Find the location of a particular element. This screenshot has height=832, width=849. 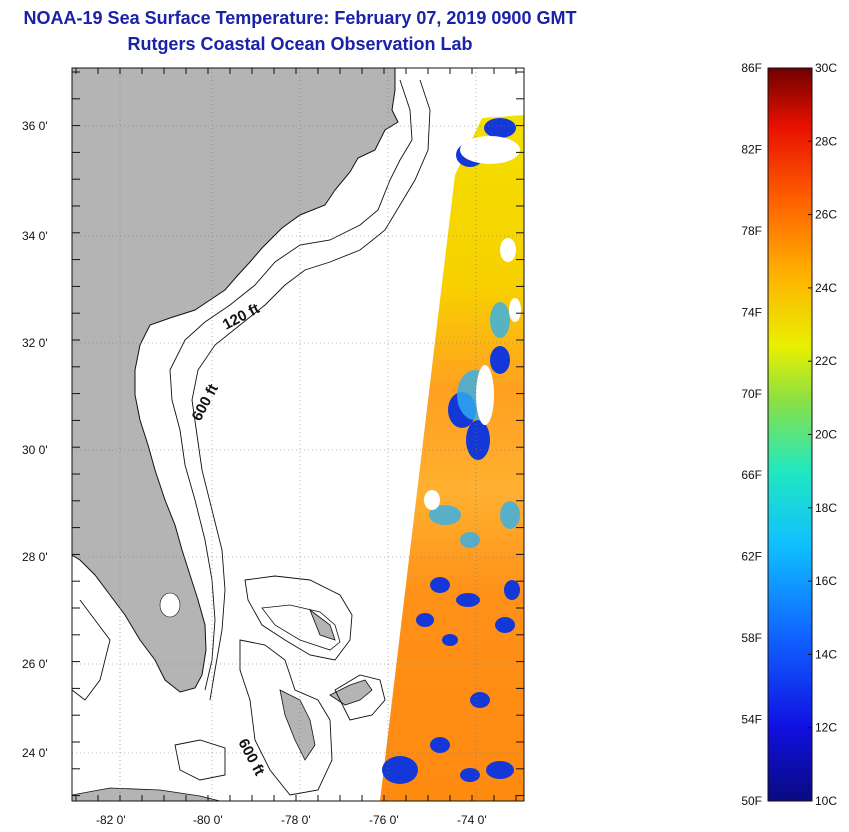

colorbar-label-f: 82F is located at coordinates (751, 149).